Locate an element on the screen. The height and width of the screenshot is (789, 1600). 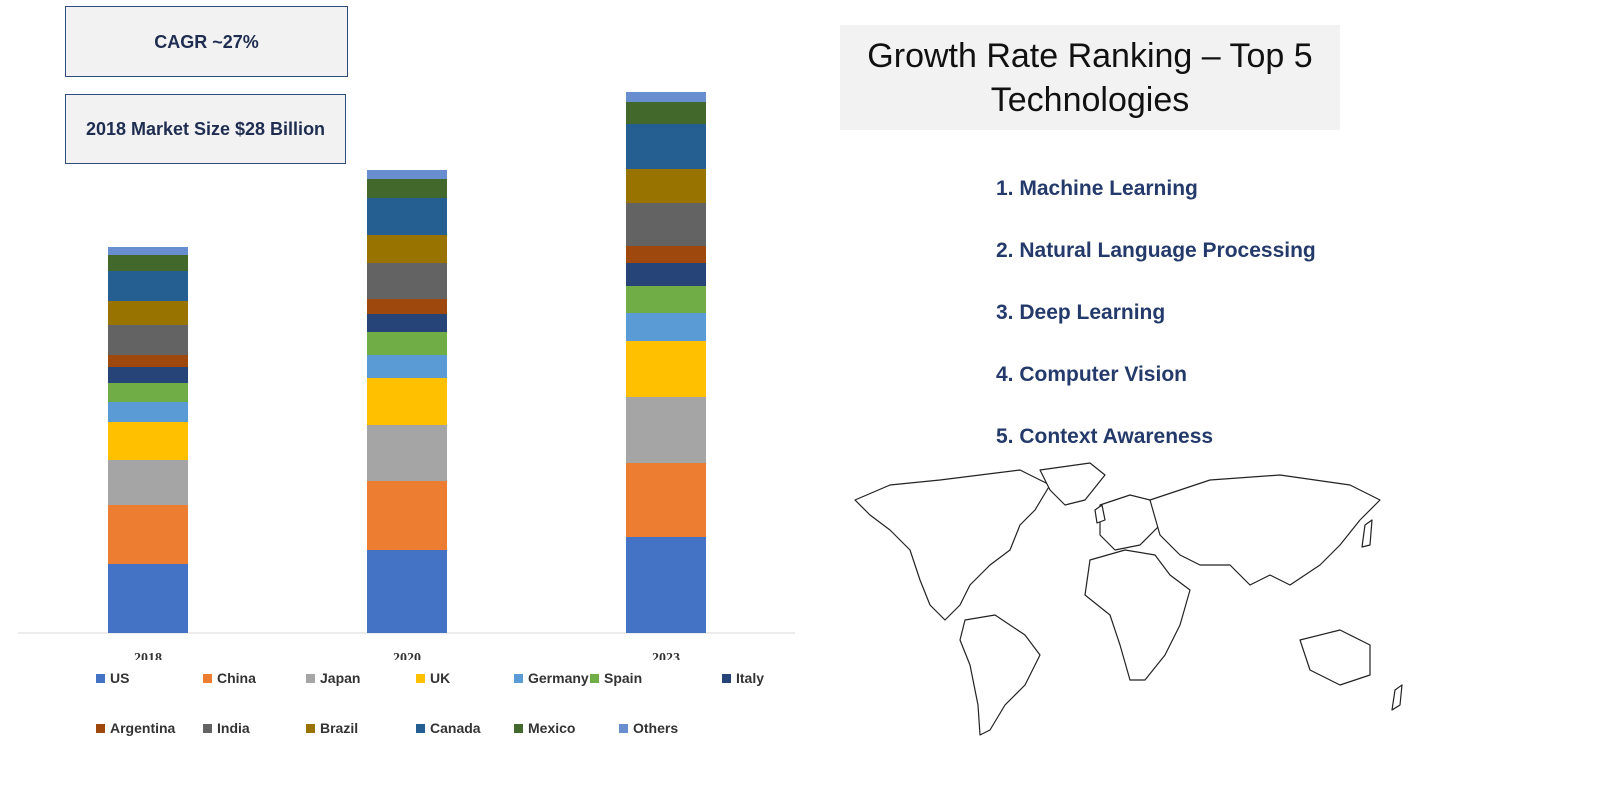
legend-item-mexico: Mexico is located at coordinates (544, 728).